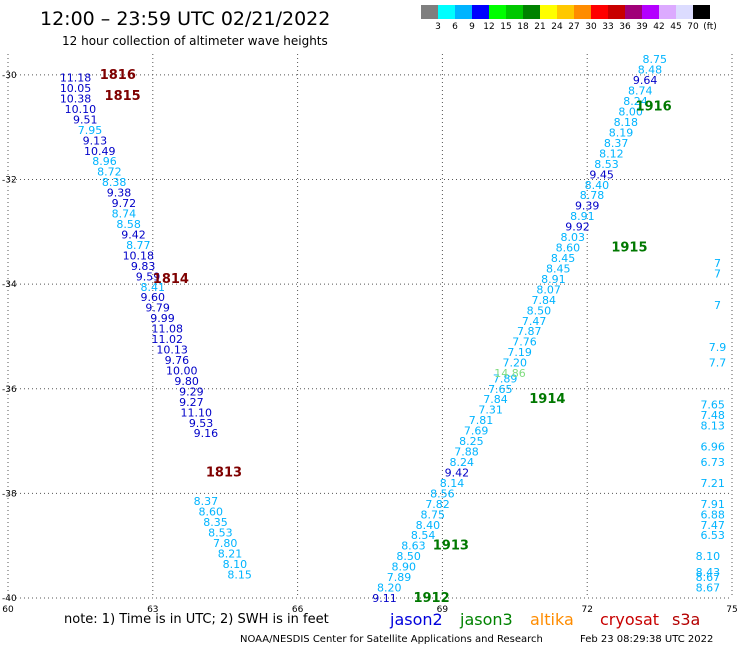 The height and width of the screenshot is (650, 740). What do you see at coordinates (389, 588) in the screenshot?
I see `wave-height-value: 8.20` at bounding box center [389, 588].